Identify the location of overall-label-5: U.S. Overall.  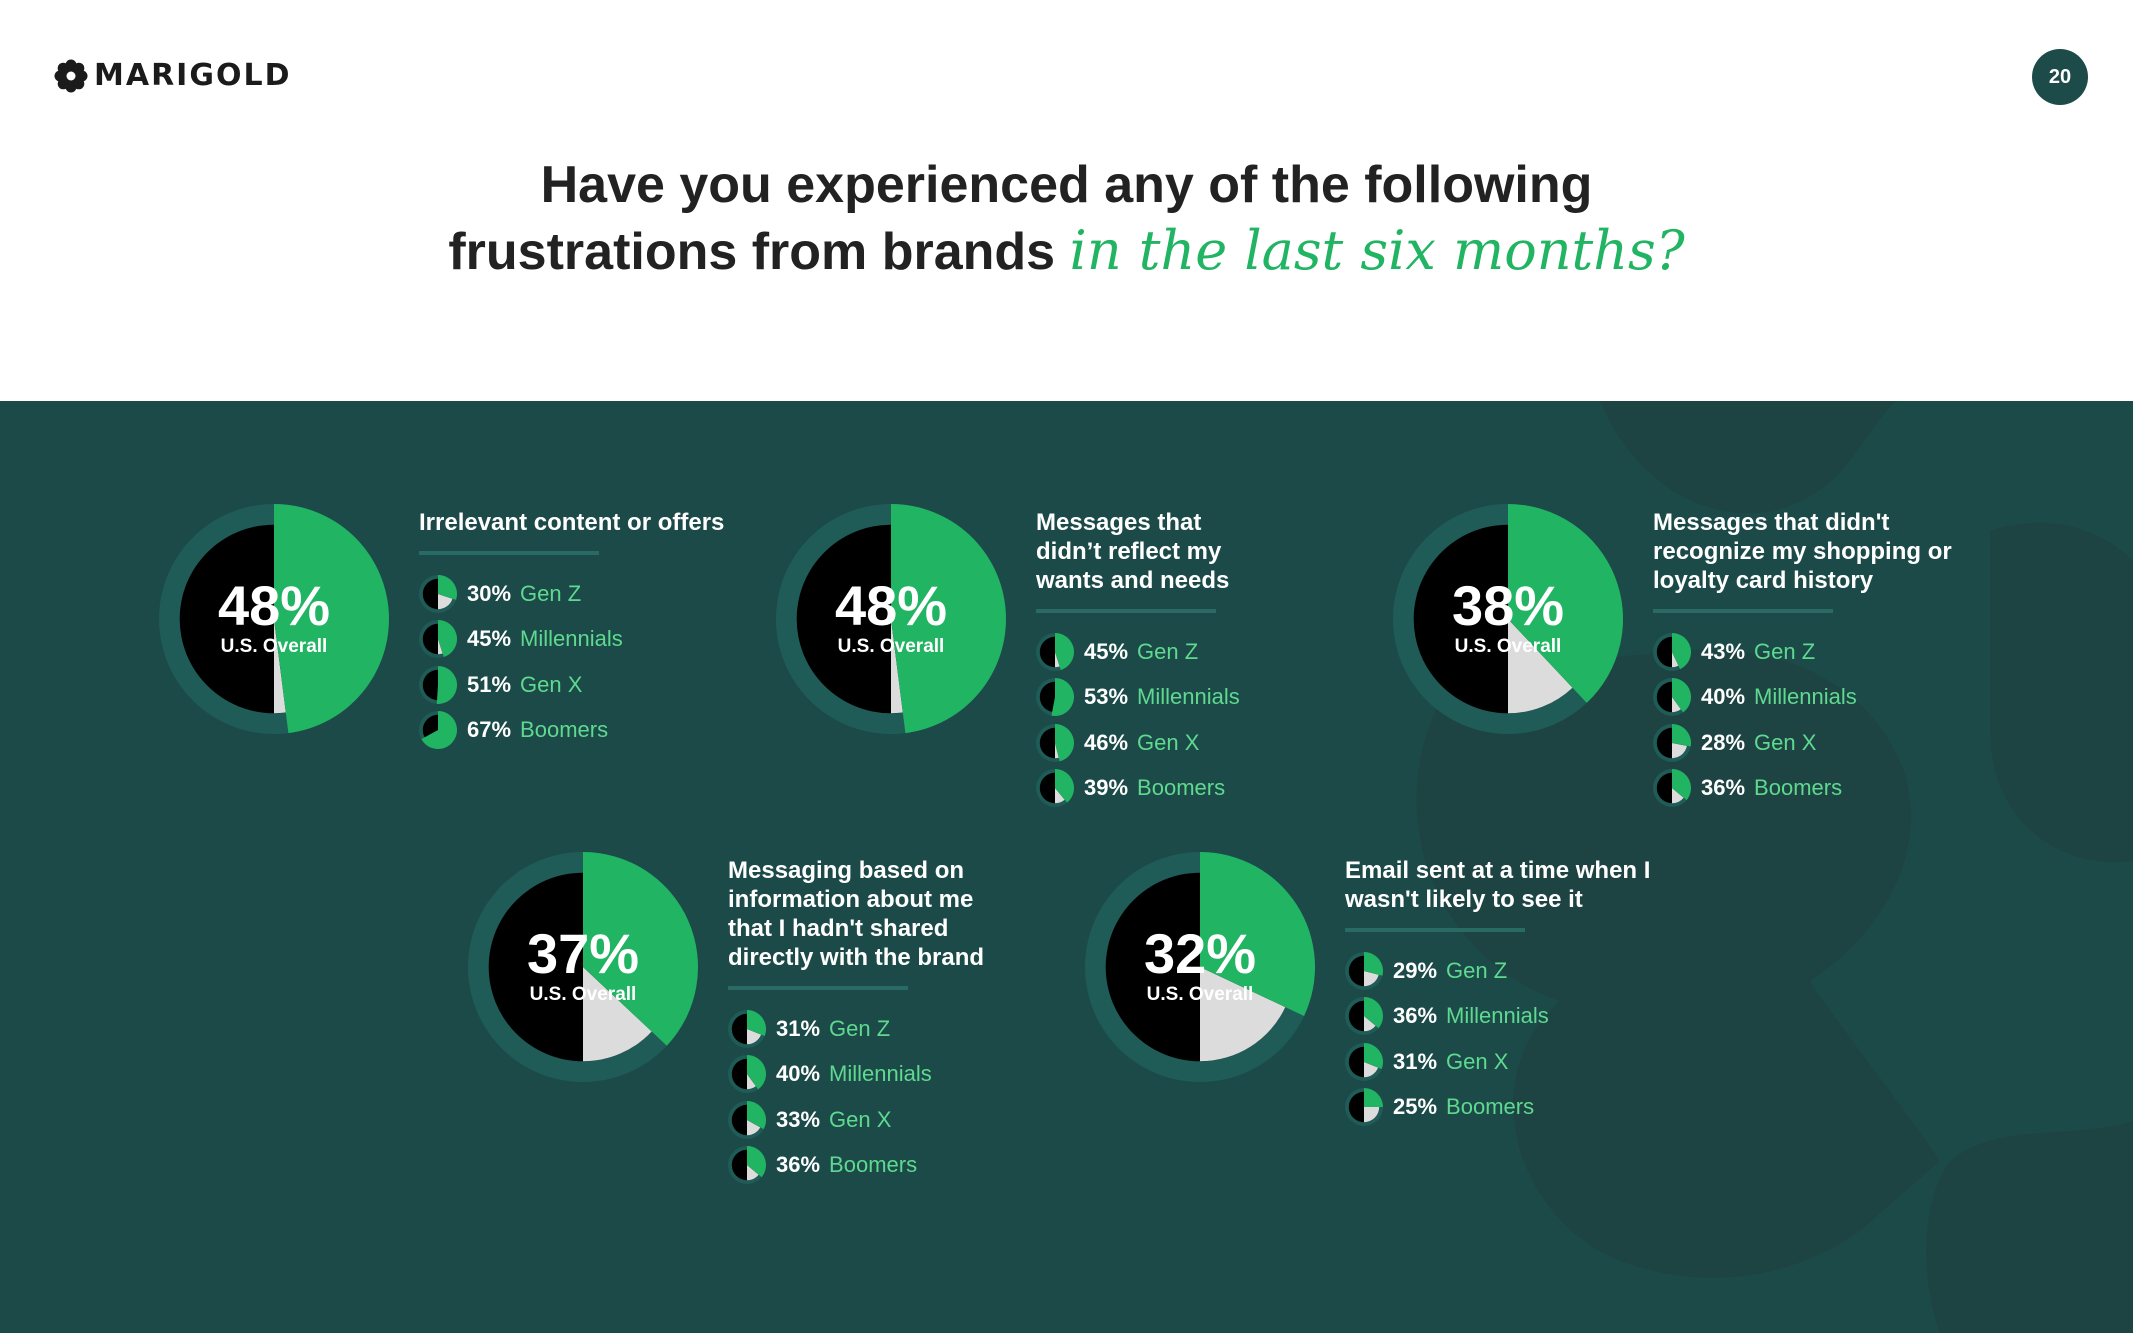
(1200, 994).